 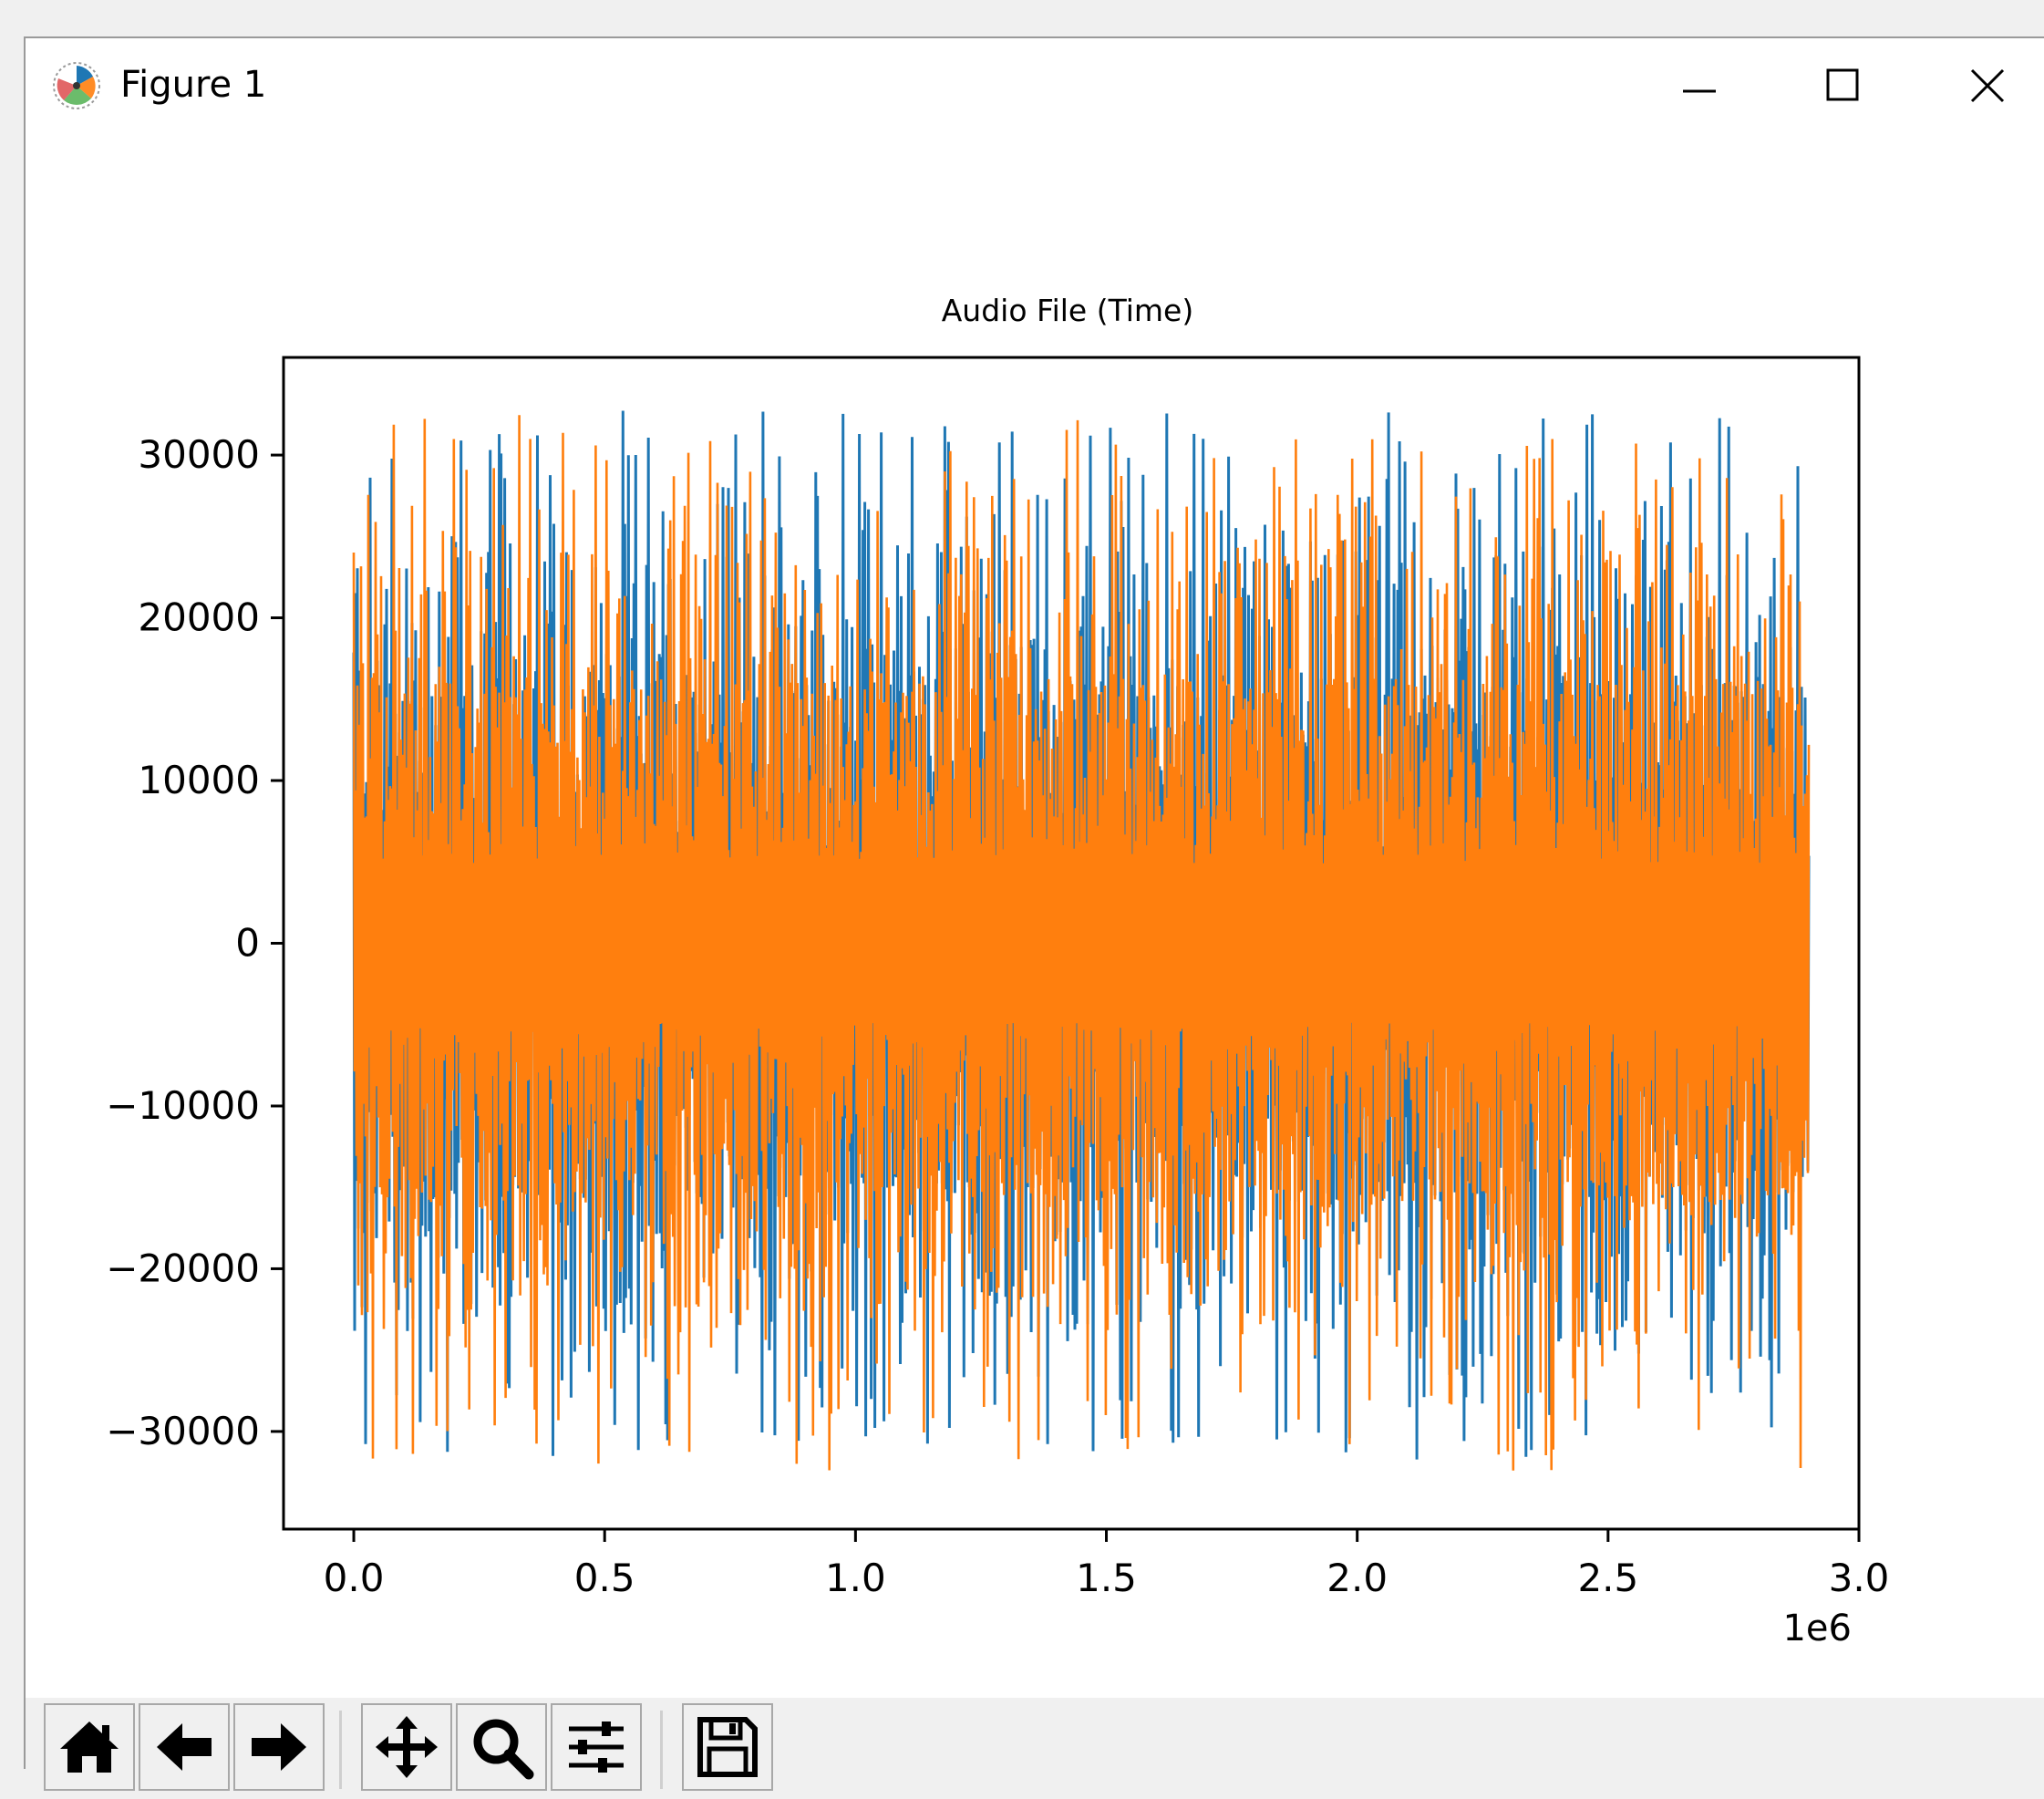 I want to click on move-icon, so click(x=407, y=1747).